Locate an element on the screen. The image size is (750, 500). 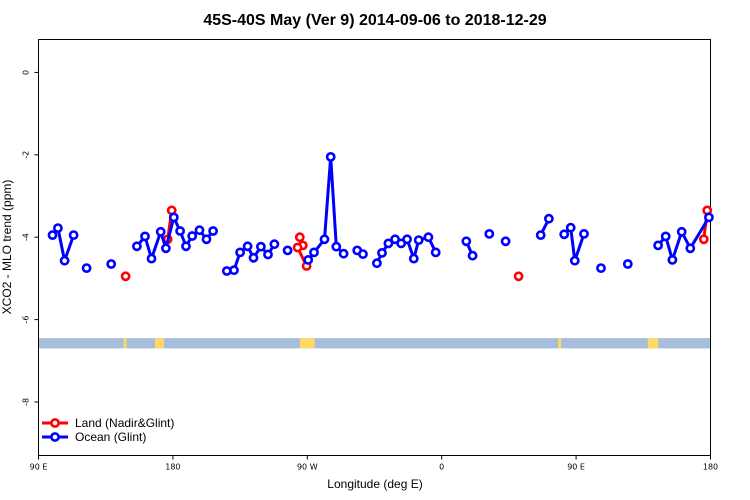
legend-label: Ocean (Glint) is located at coordinates (110, 437).